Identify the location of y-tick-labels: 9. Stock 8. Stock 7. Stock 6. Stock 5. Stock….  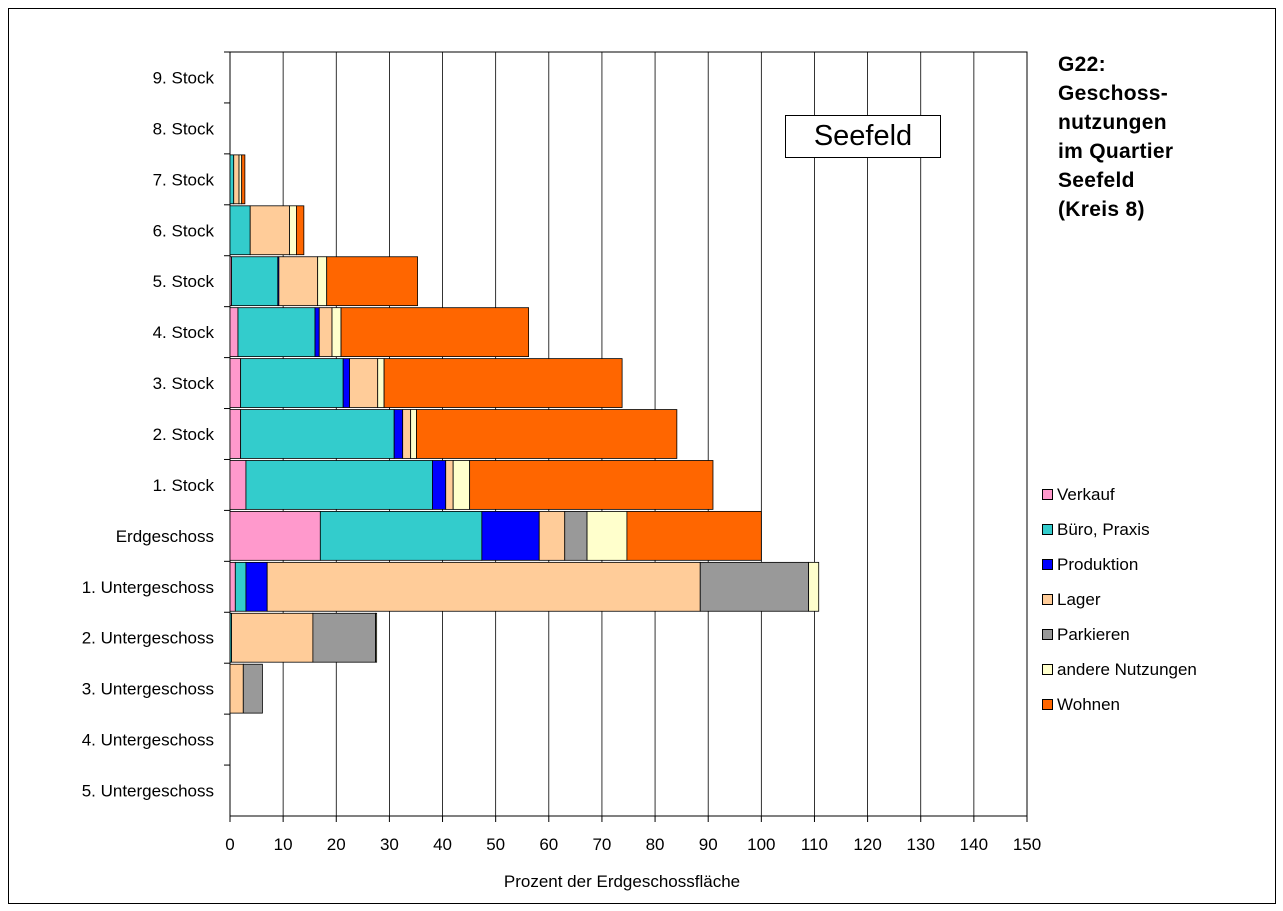
(156, 426).